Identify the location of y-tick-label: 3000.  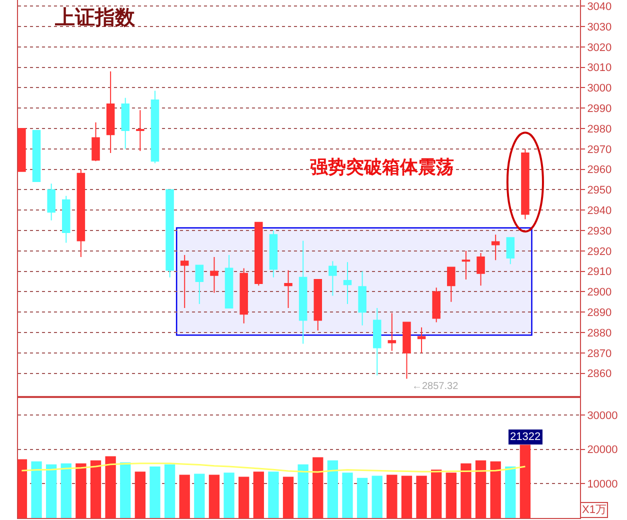
(599, 88).